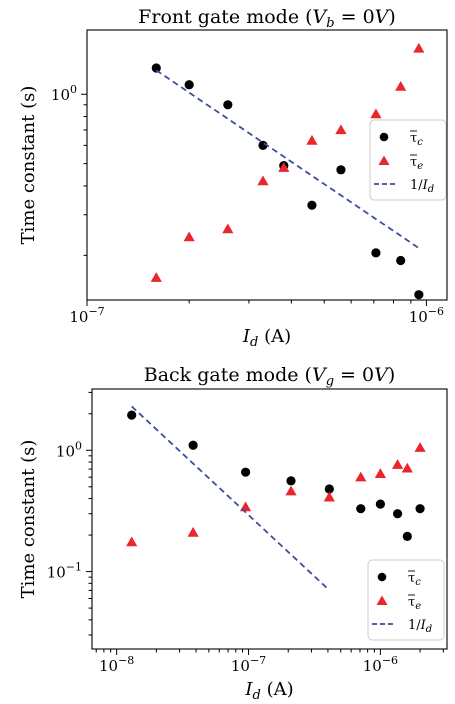  I want to click on chart-title: Back gate mode (Vg = 0V), so click(270, 376).